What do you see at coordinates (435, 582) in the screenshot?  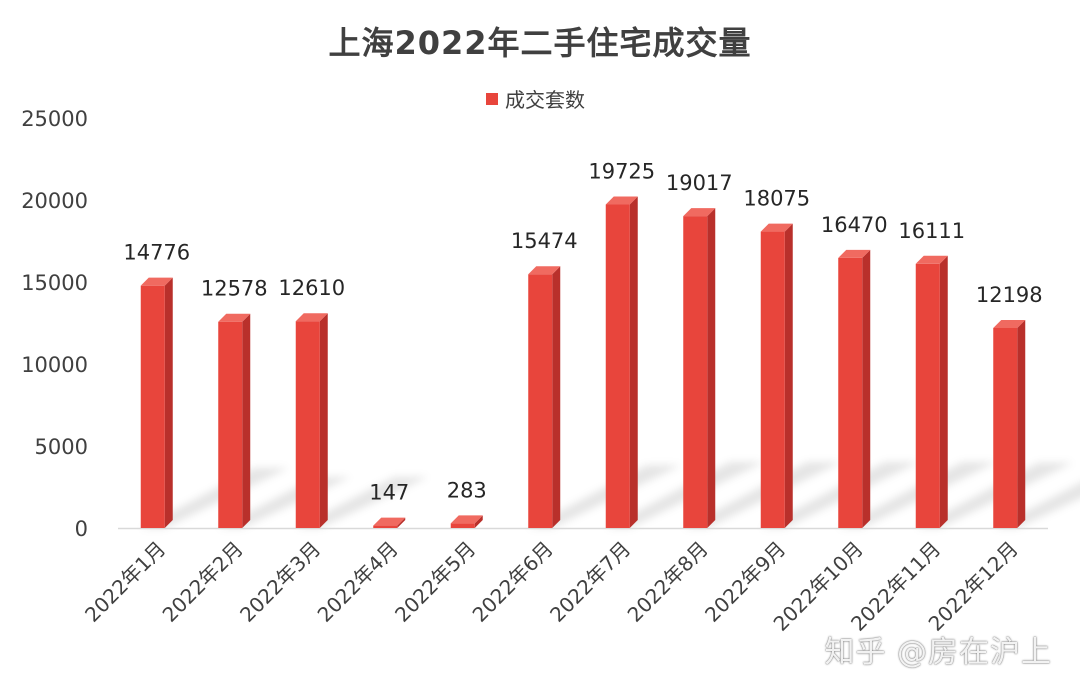 I see `x-tick-label: 2022年5月` at bounding box center [435, 582].